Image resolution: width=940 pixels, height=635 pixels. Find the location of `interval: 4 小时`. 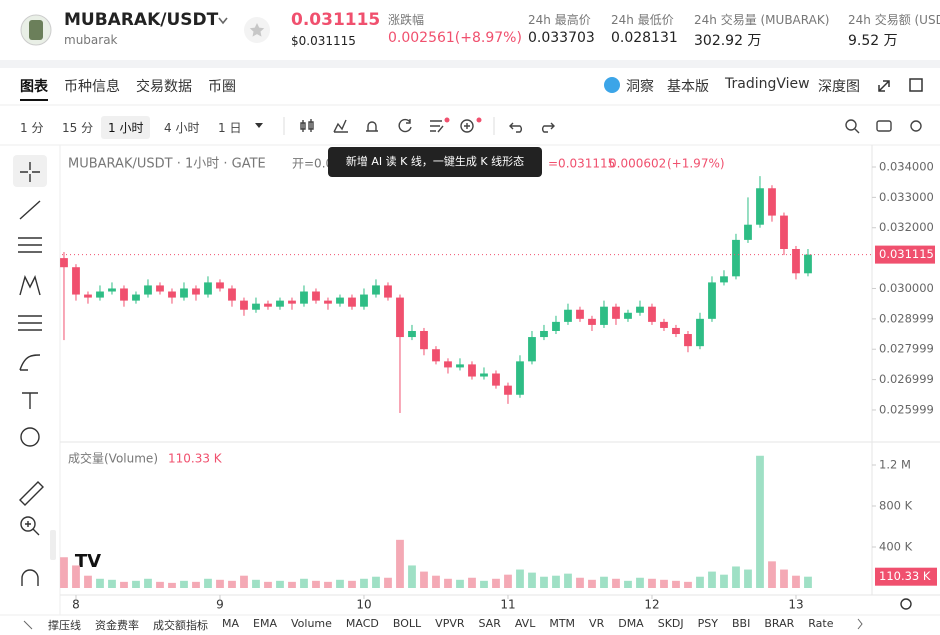

interval: 4 小时 is located at coordinates (182, 128).